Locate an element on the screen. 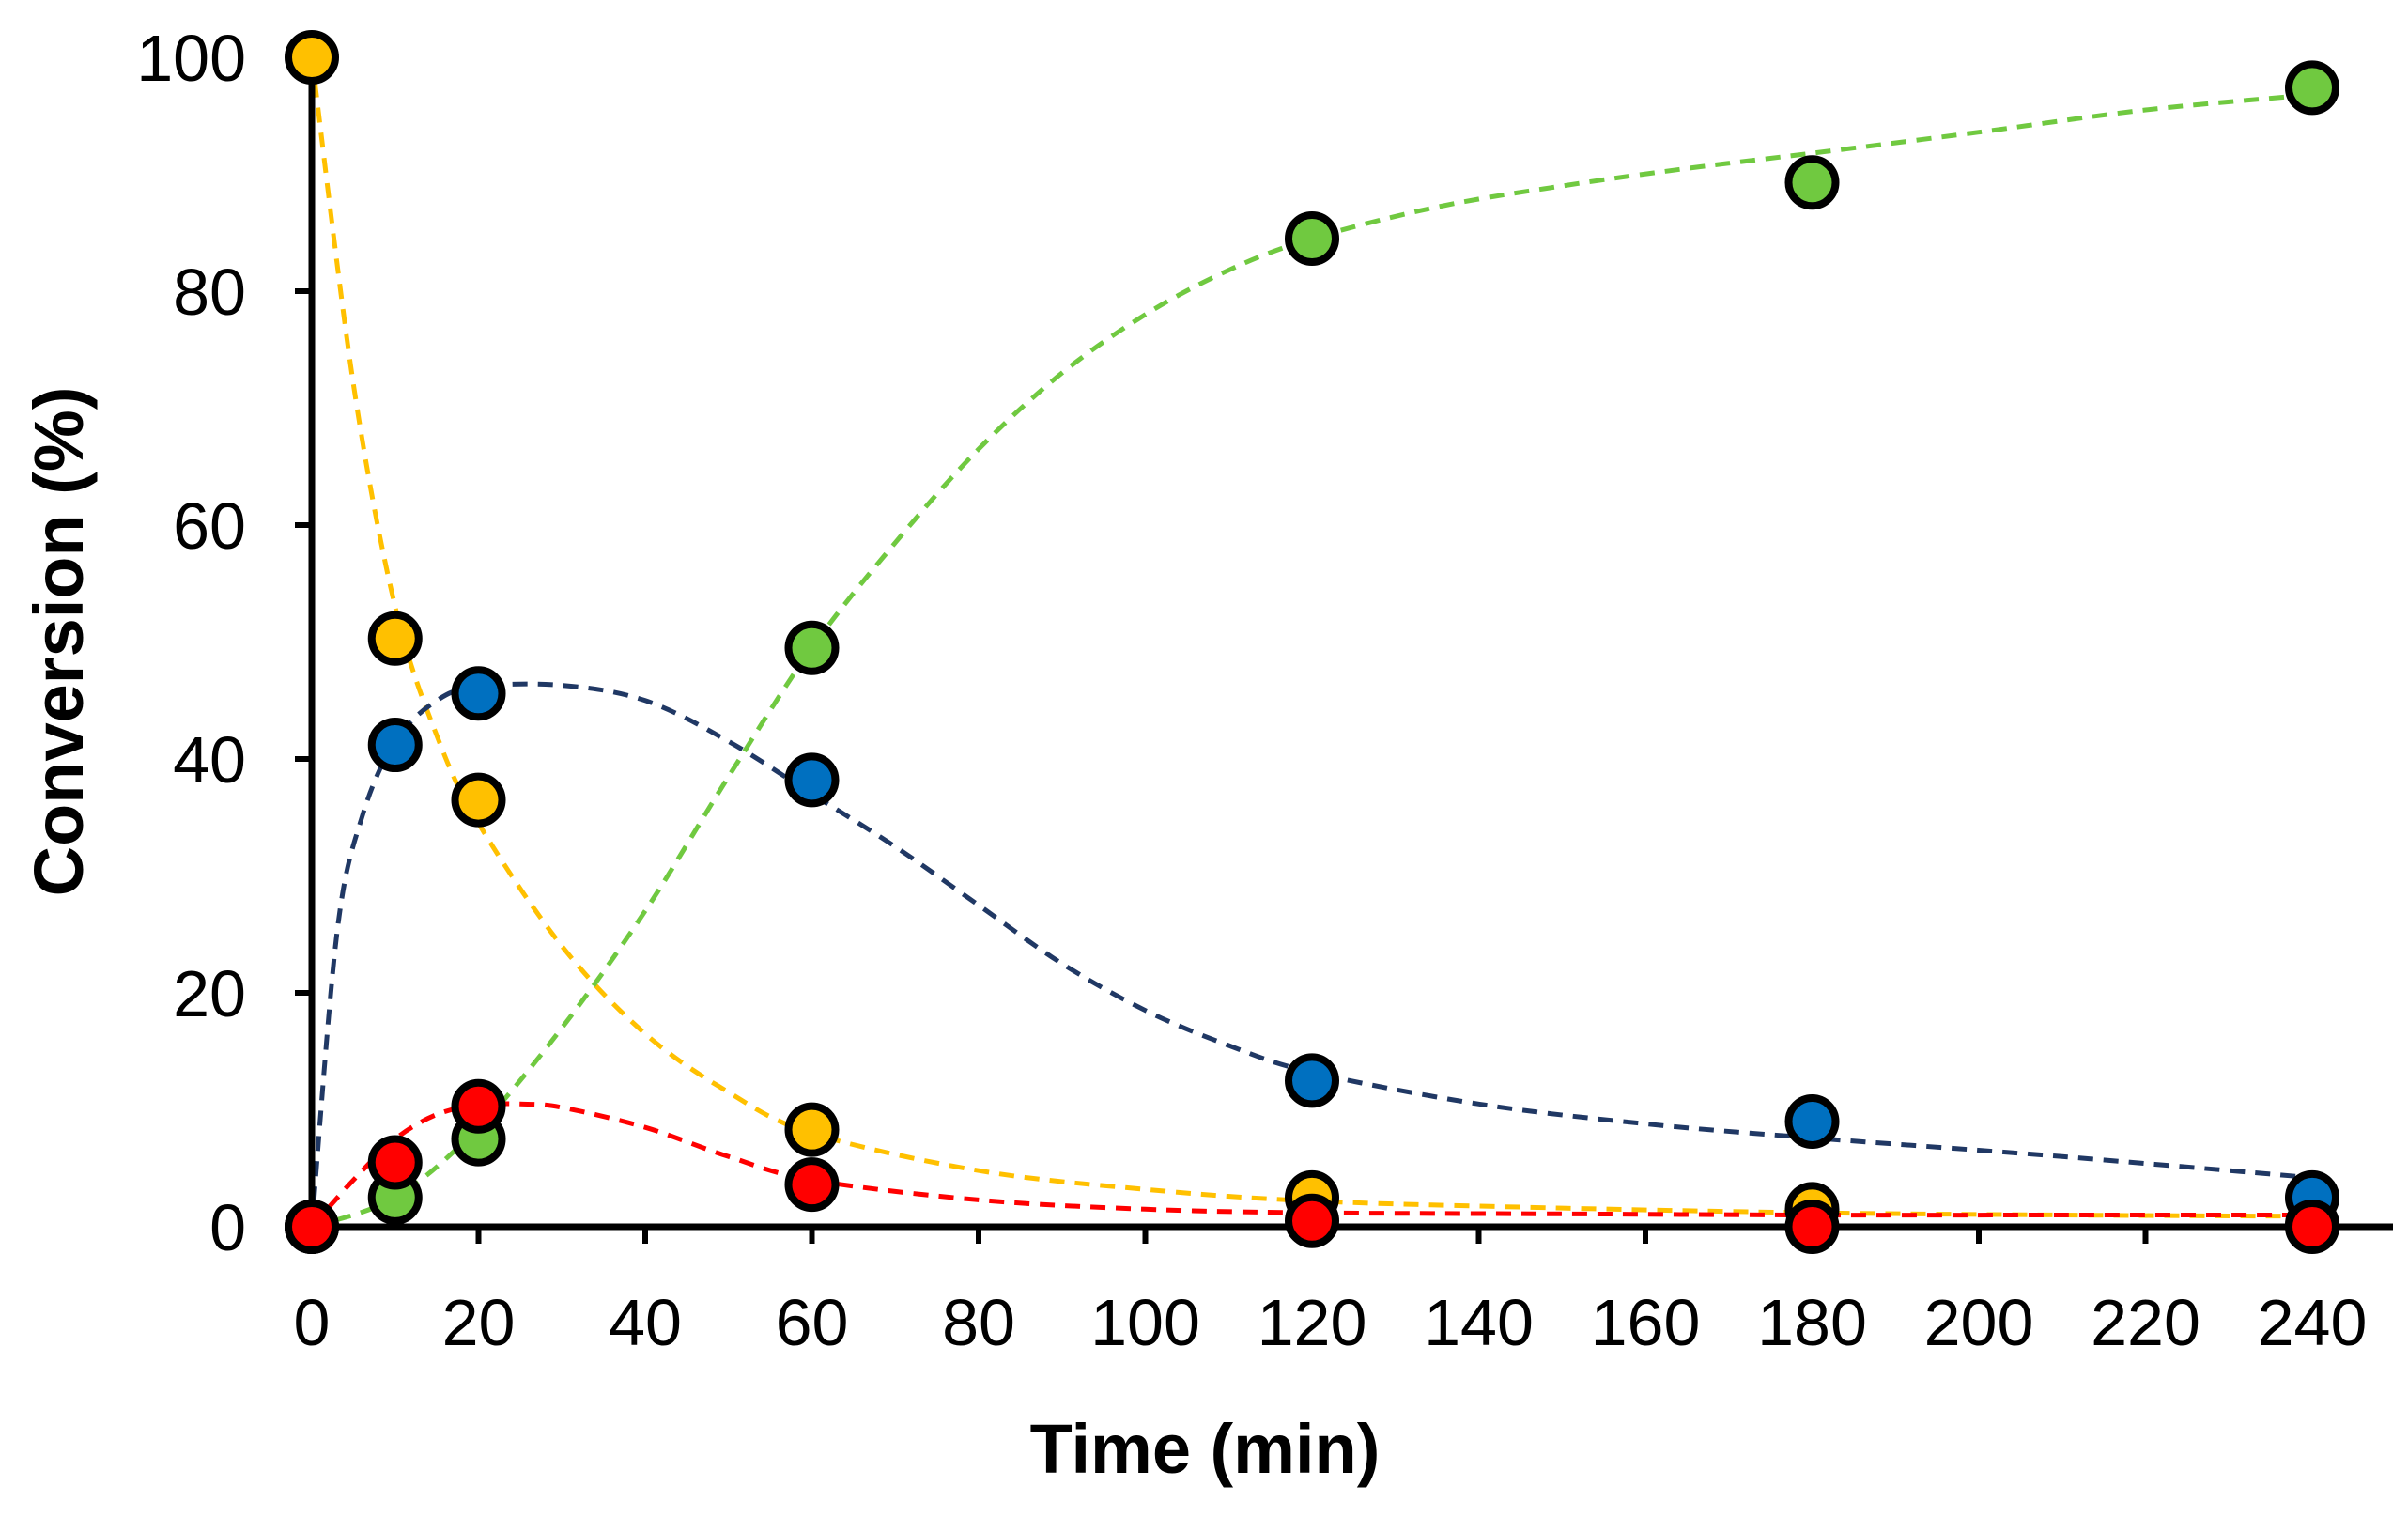  x-tick-label: 180 is located at coordinates (1812, 1323).